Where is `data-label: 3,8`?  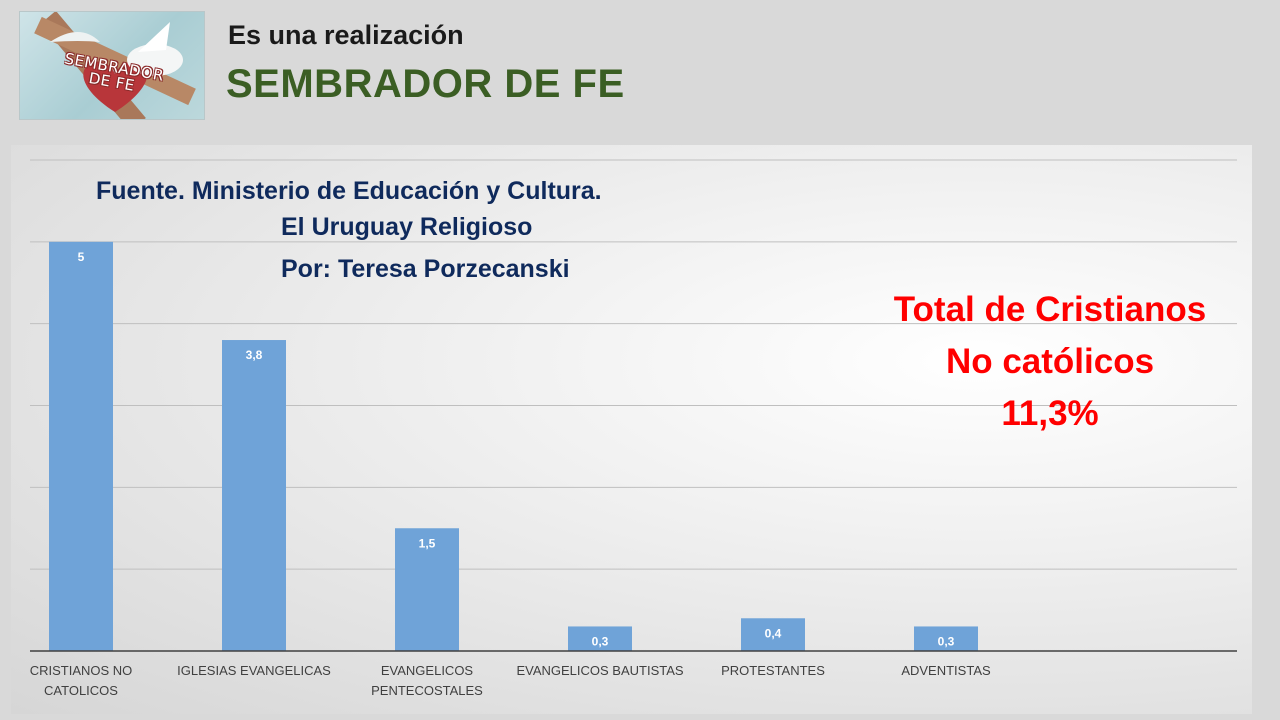 data-label: 3,8 is located at coordinates (254, 355).